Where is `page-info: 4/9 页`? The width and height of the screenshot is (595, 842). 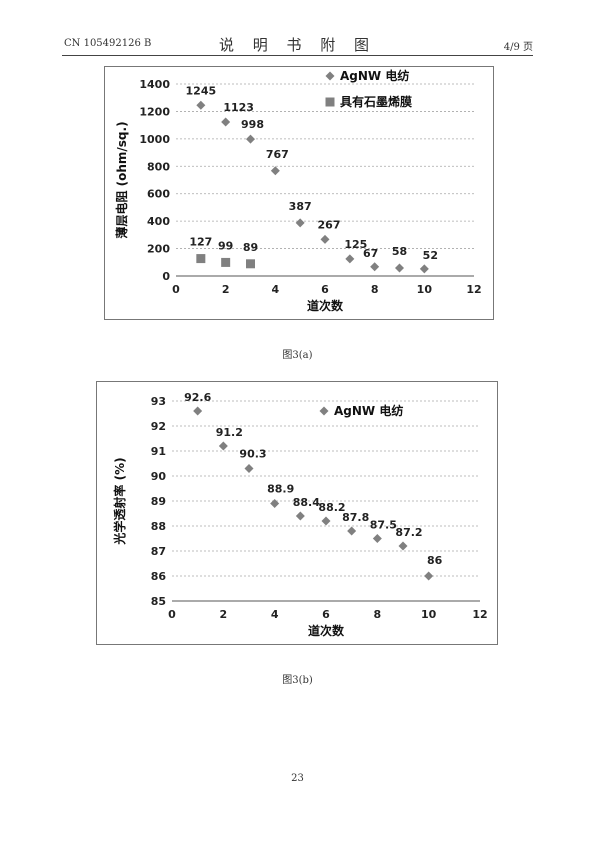
page-info: 4/9 页 is located at coordinates (518, 47).